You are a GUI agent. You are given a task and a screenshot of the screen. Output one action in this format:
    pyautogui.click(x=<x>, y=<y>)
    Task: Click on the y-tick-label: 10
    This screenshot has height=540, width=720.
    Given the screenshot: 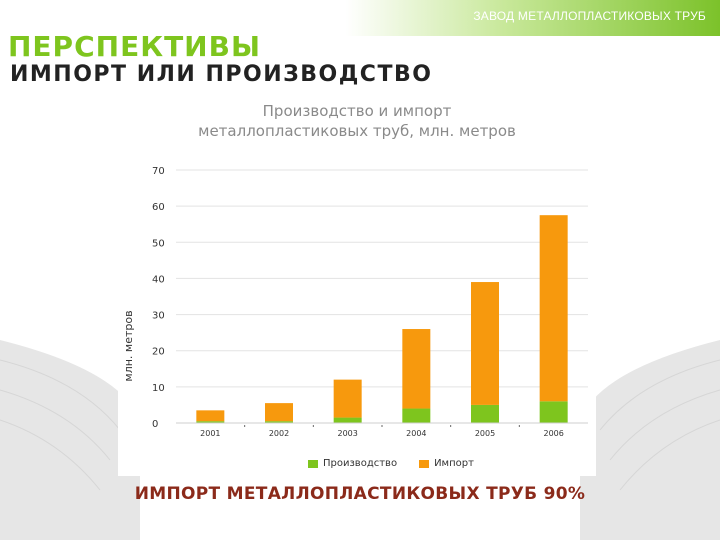 What is the action you would take?
    pyautogui.click(x=158, y=388)
    